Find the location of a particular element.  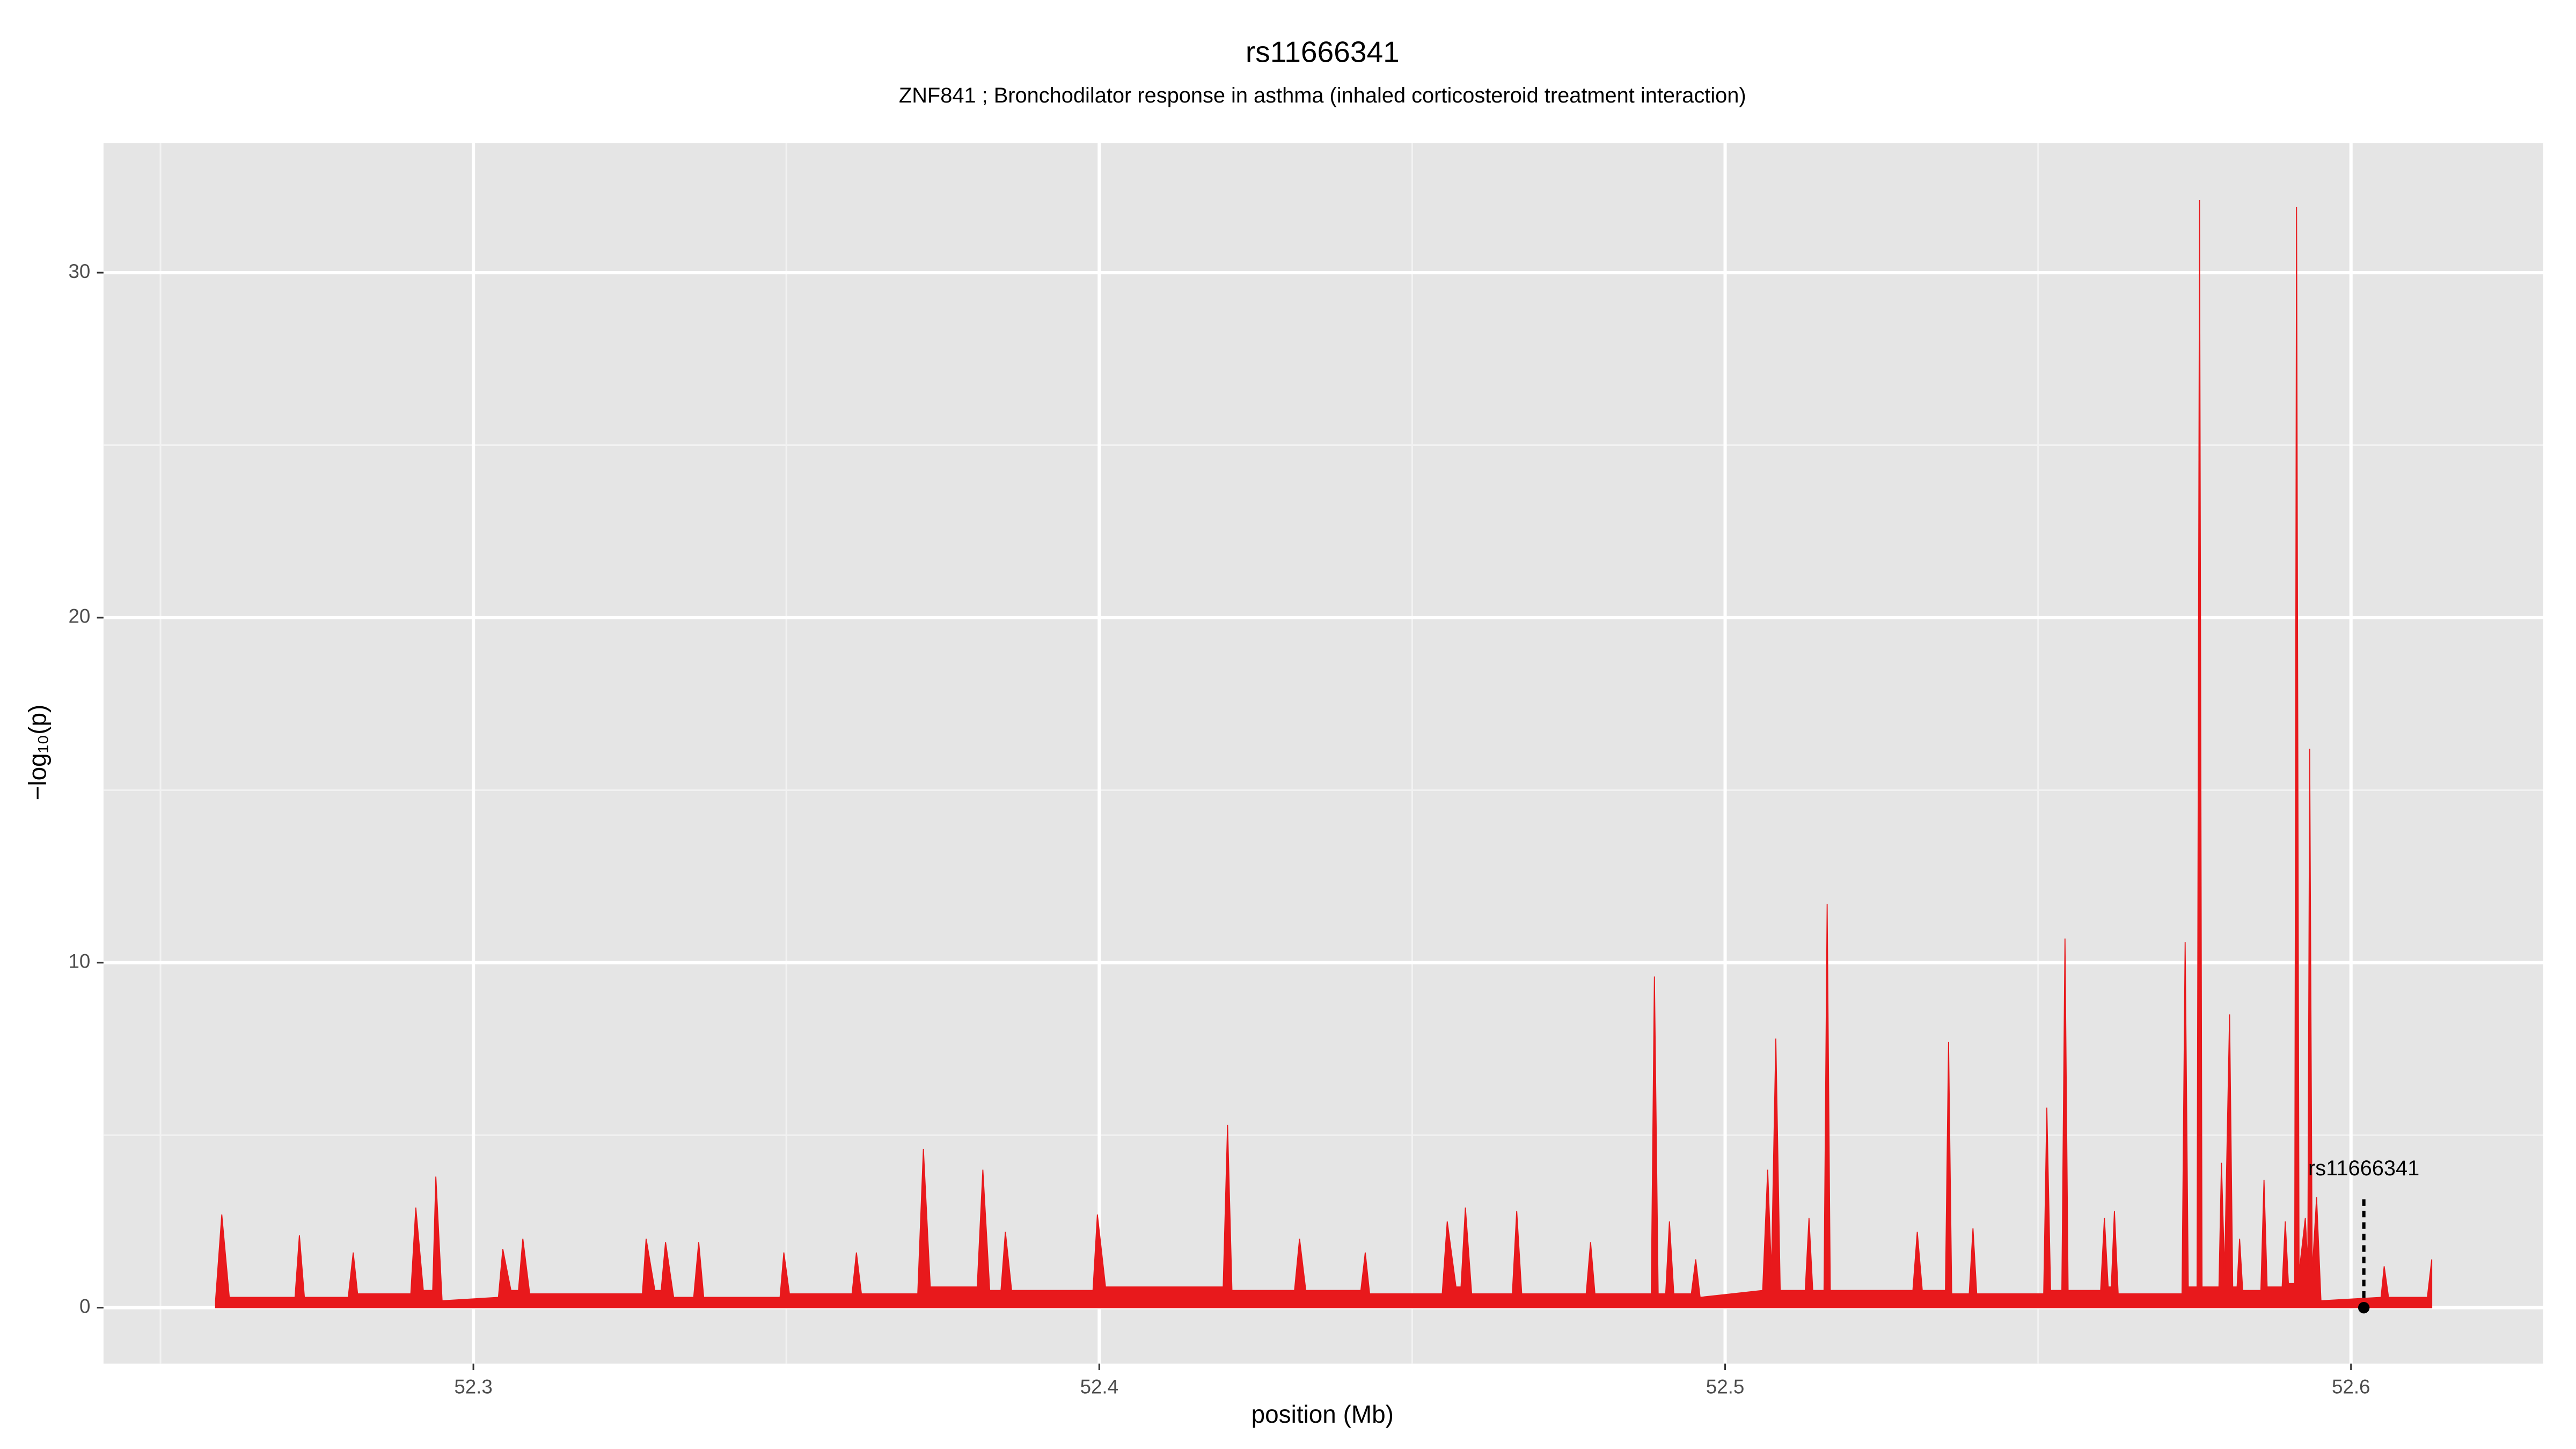

x-tick-label: 52.5 is located at coordinates (1725, 1386).